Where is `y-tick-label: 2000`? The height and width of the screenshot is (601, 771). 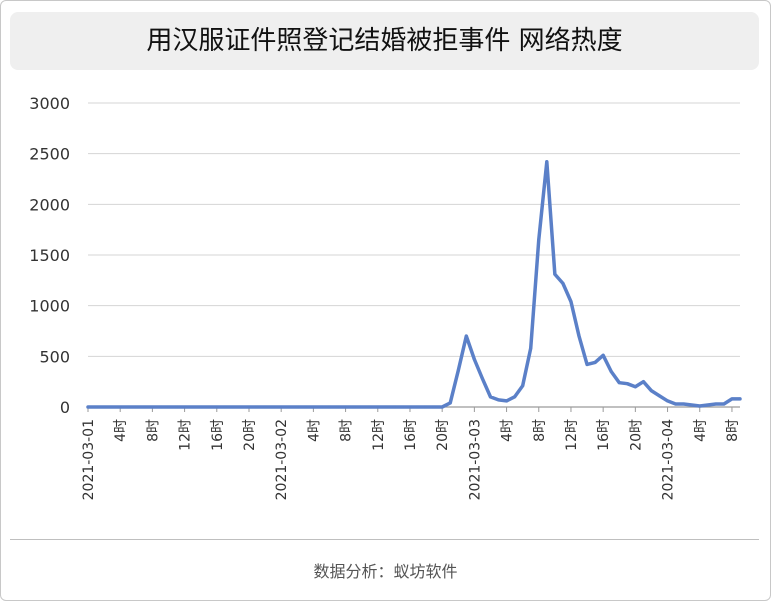
y-tick-label: 2000 is located at coordinates (49, 204).